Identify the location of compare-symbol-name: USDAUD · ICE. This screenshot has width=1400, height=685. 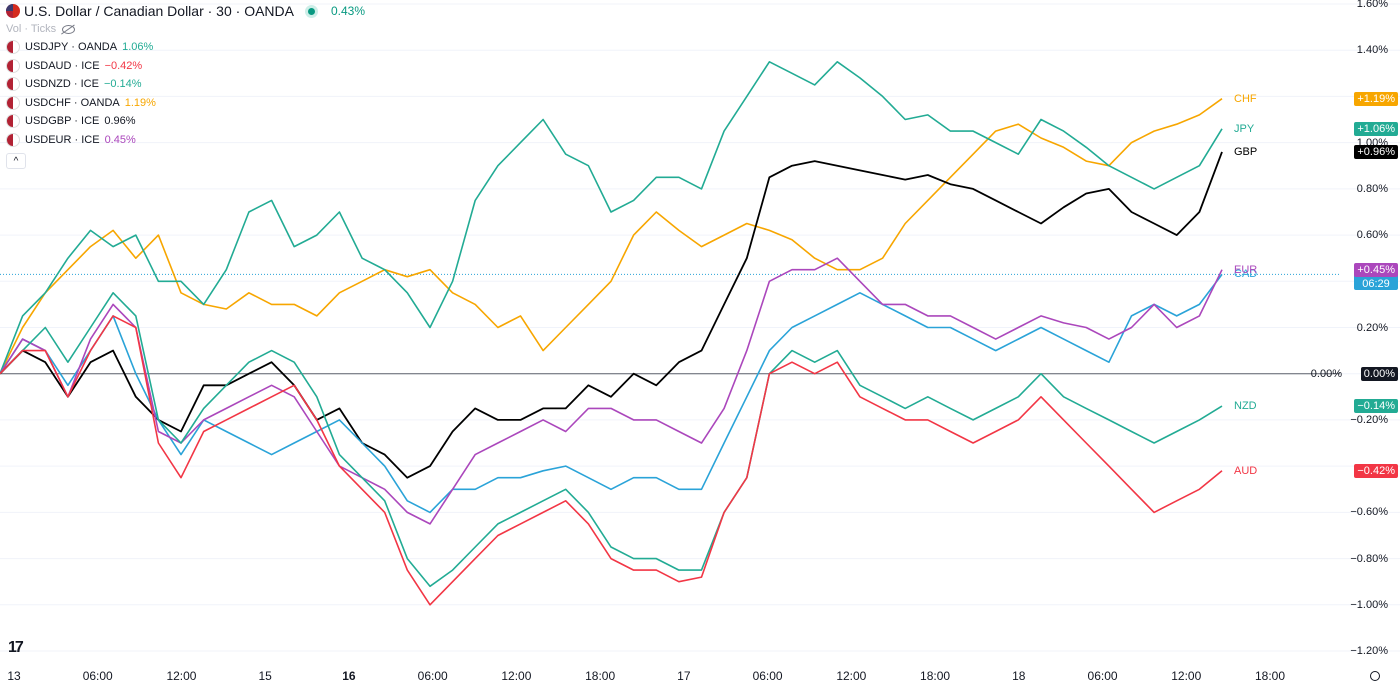
(62, 65).